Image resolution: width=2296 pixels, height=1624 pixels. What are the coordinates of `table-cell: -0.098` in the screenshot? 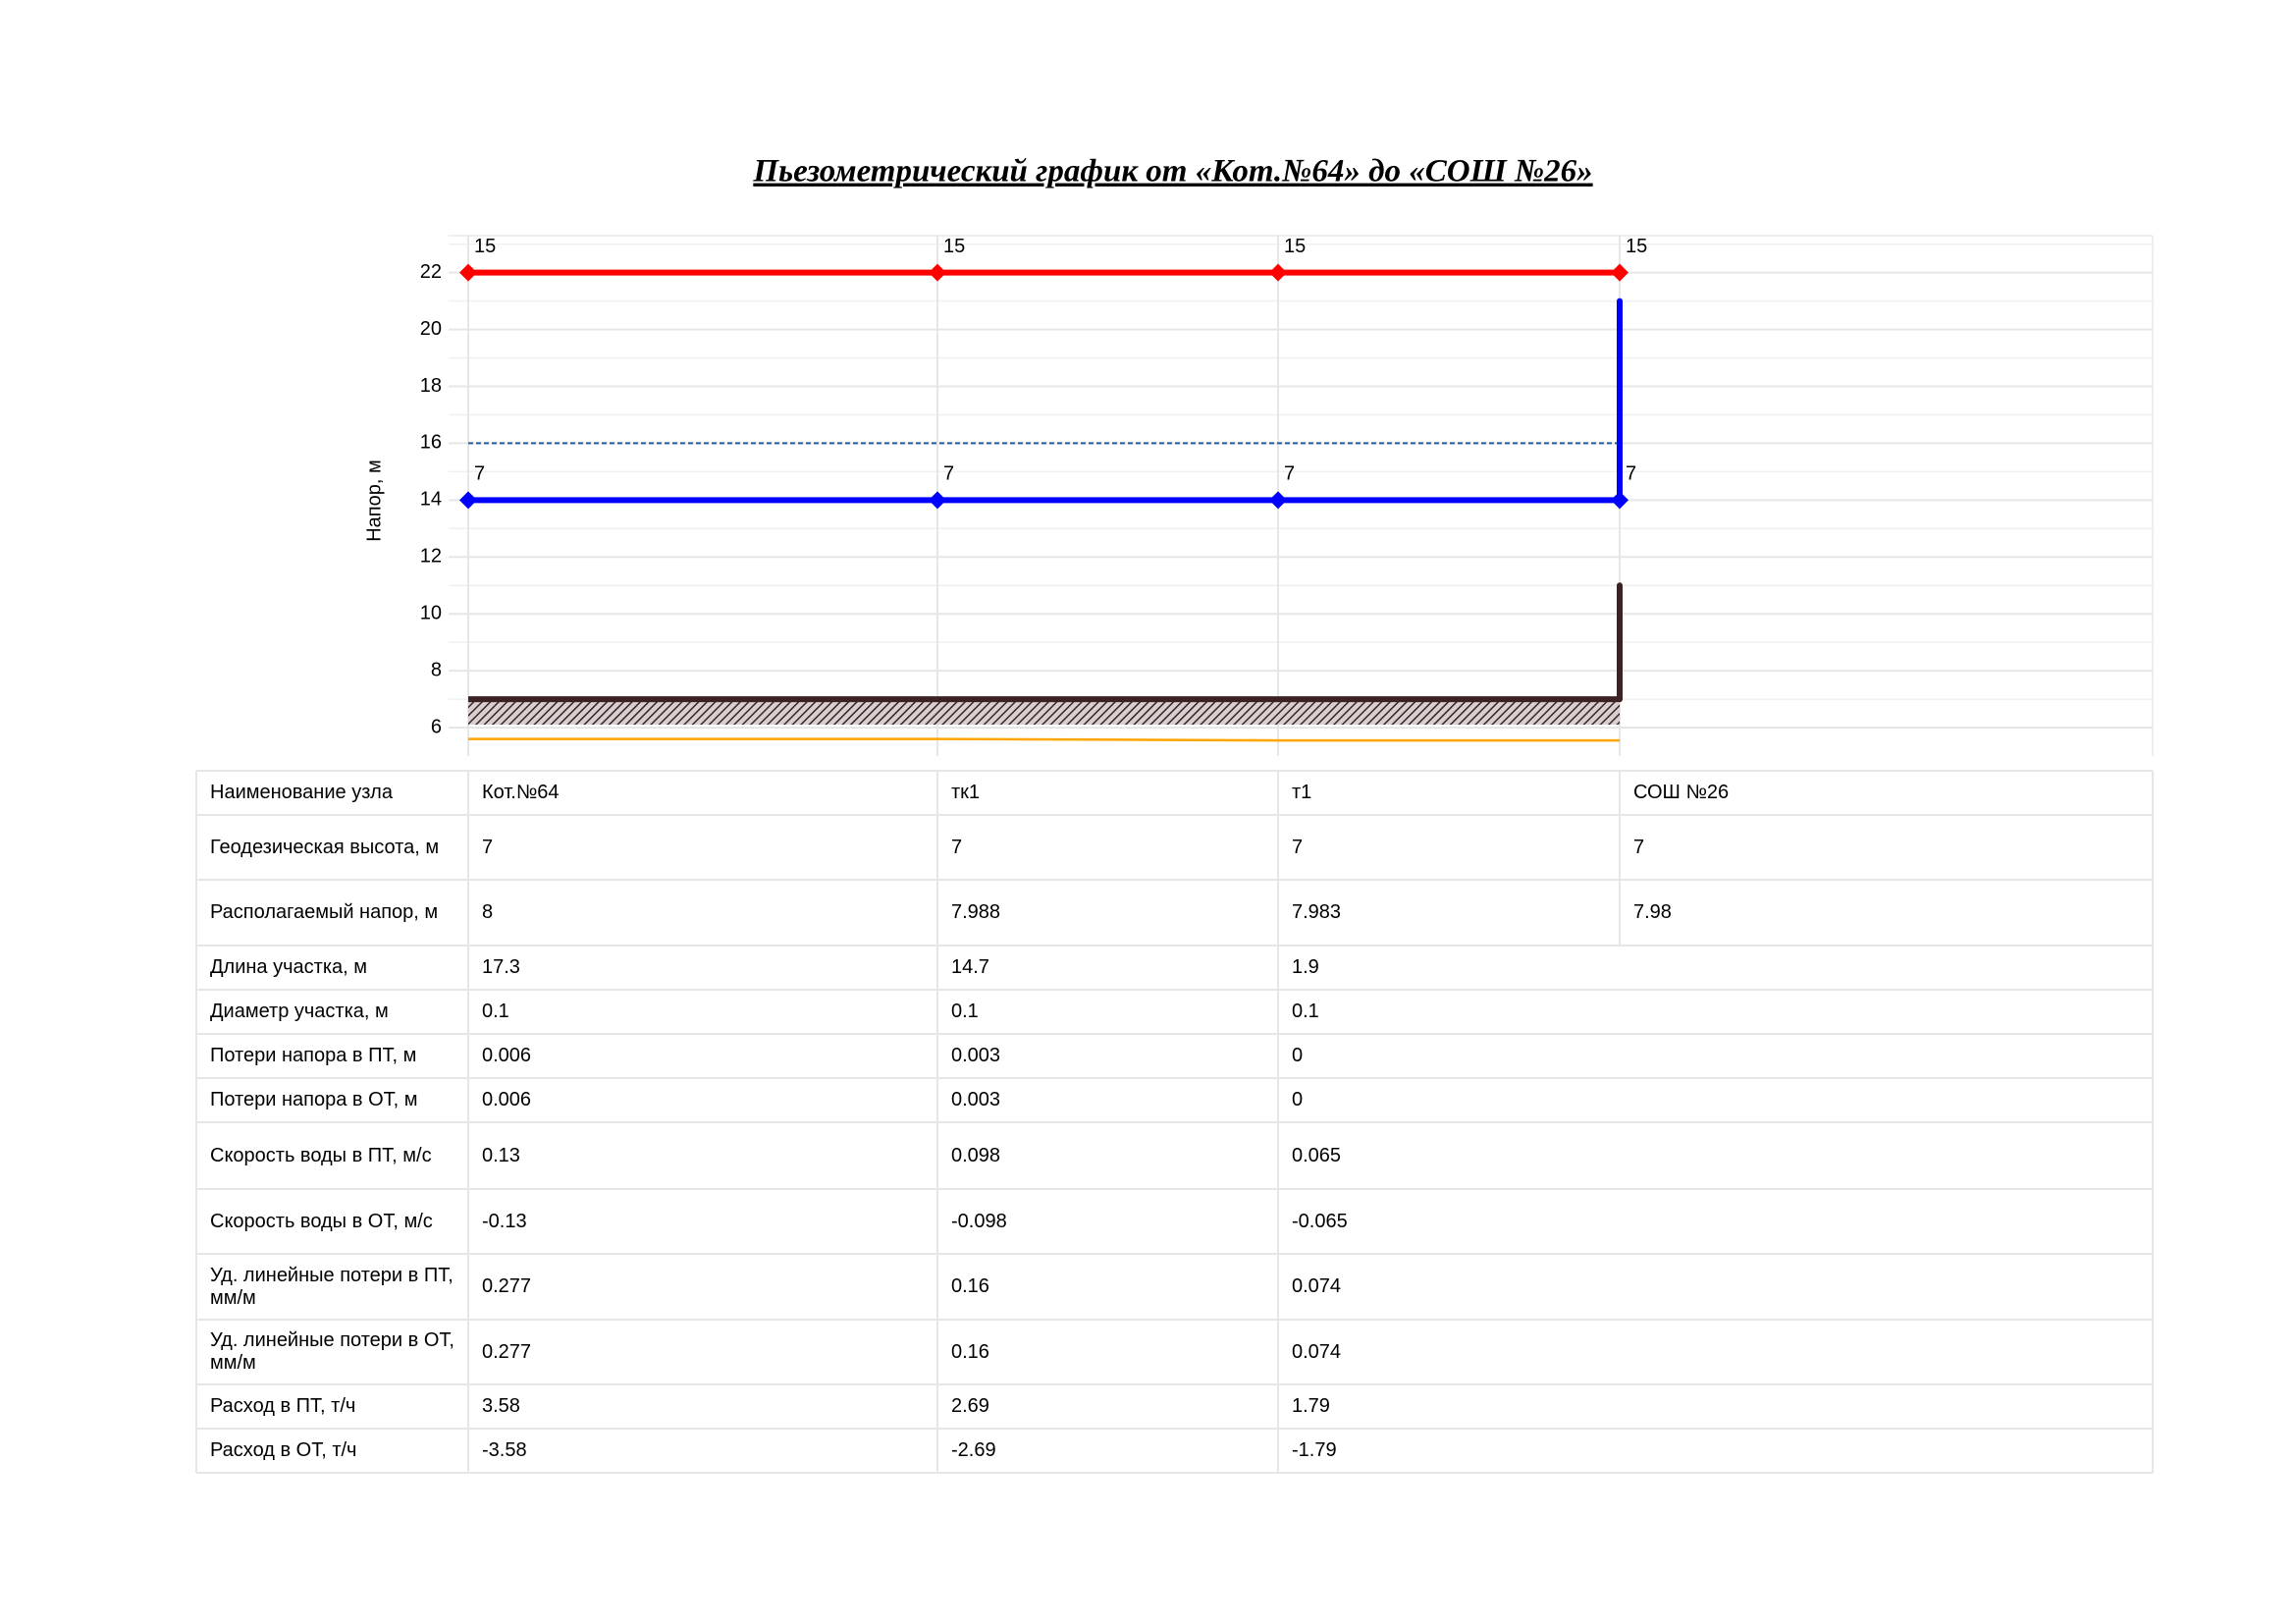 It's located at (979, 1221).